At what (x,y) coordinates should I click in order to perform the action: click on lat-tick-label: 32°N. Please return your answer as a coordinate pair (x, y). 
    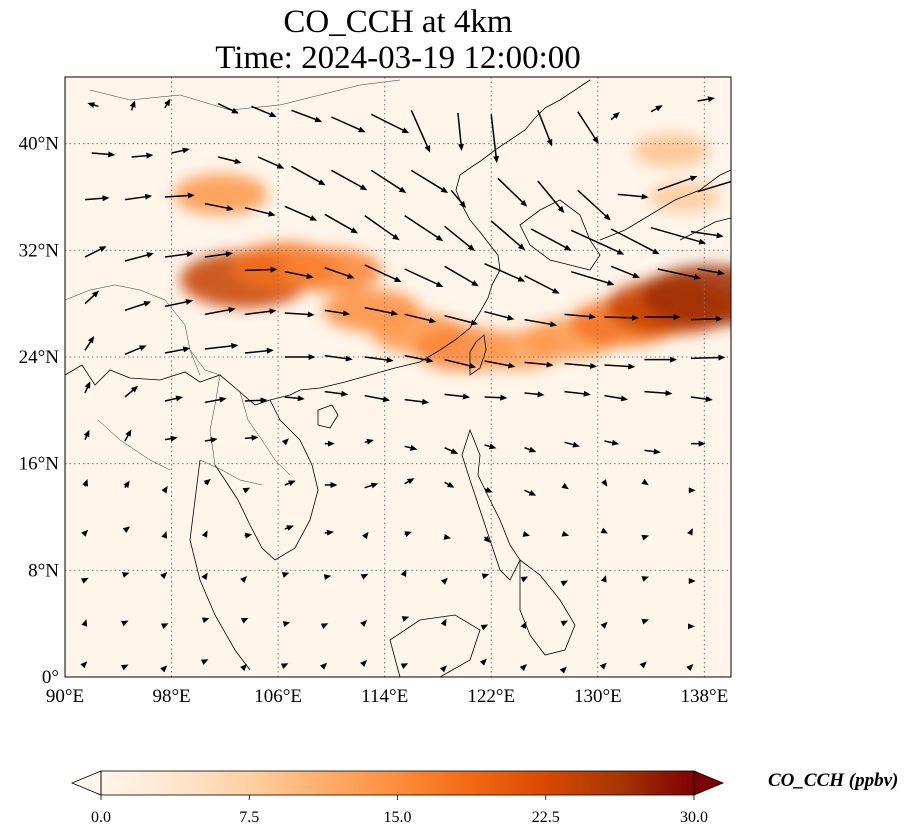
    Looking at the image, I should click on (39, 250).